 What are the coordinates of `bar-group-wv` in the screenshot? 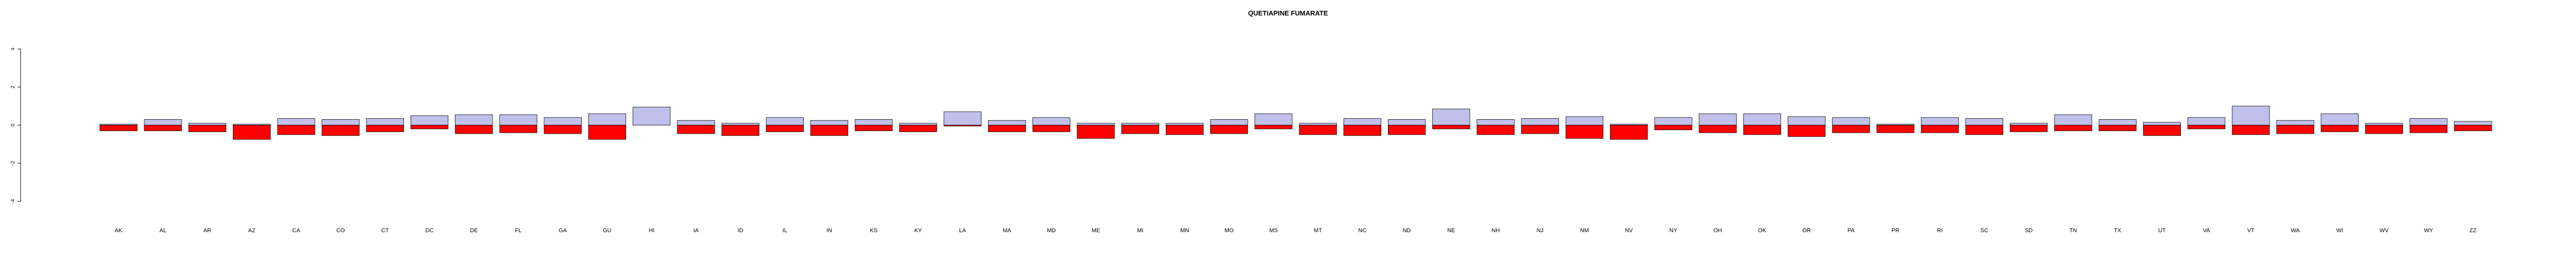 It's located at (2384, 128).